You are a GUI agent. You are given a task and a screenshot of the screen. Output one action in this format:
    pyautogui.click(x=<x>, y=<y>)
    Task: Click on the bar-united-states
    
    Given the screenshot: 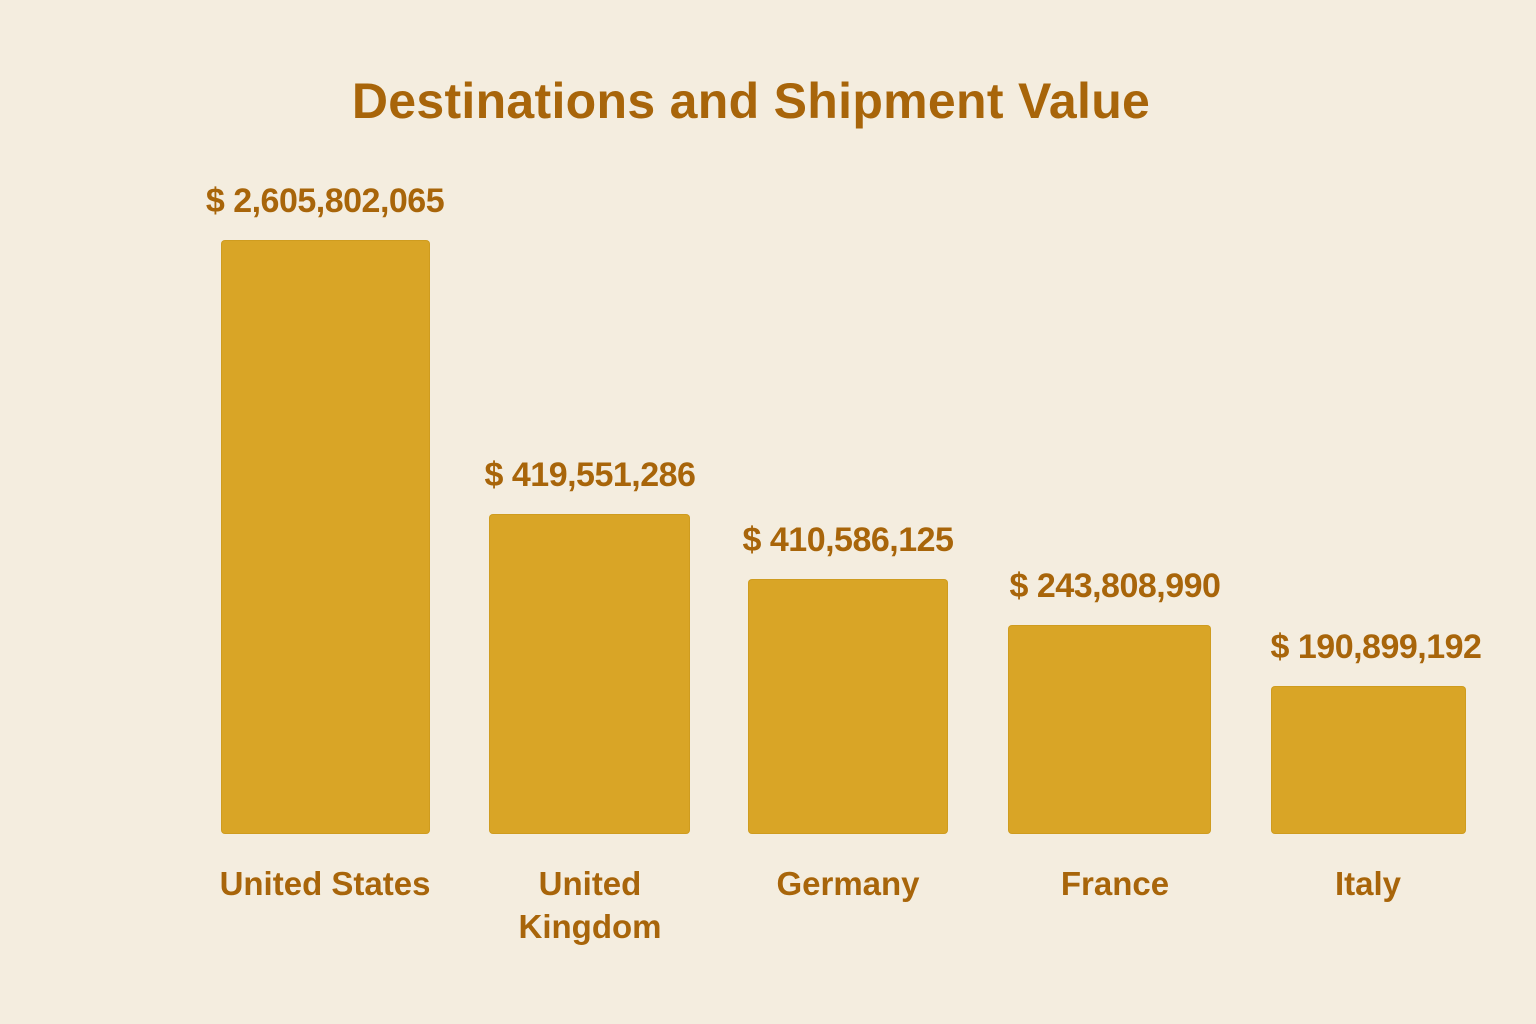 What is the action you would take?
    pyautogui.click(x=325, y=537)
    